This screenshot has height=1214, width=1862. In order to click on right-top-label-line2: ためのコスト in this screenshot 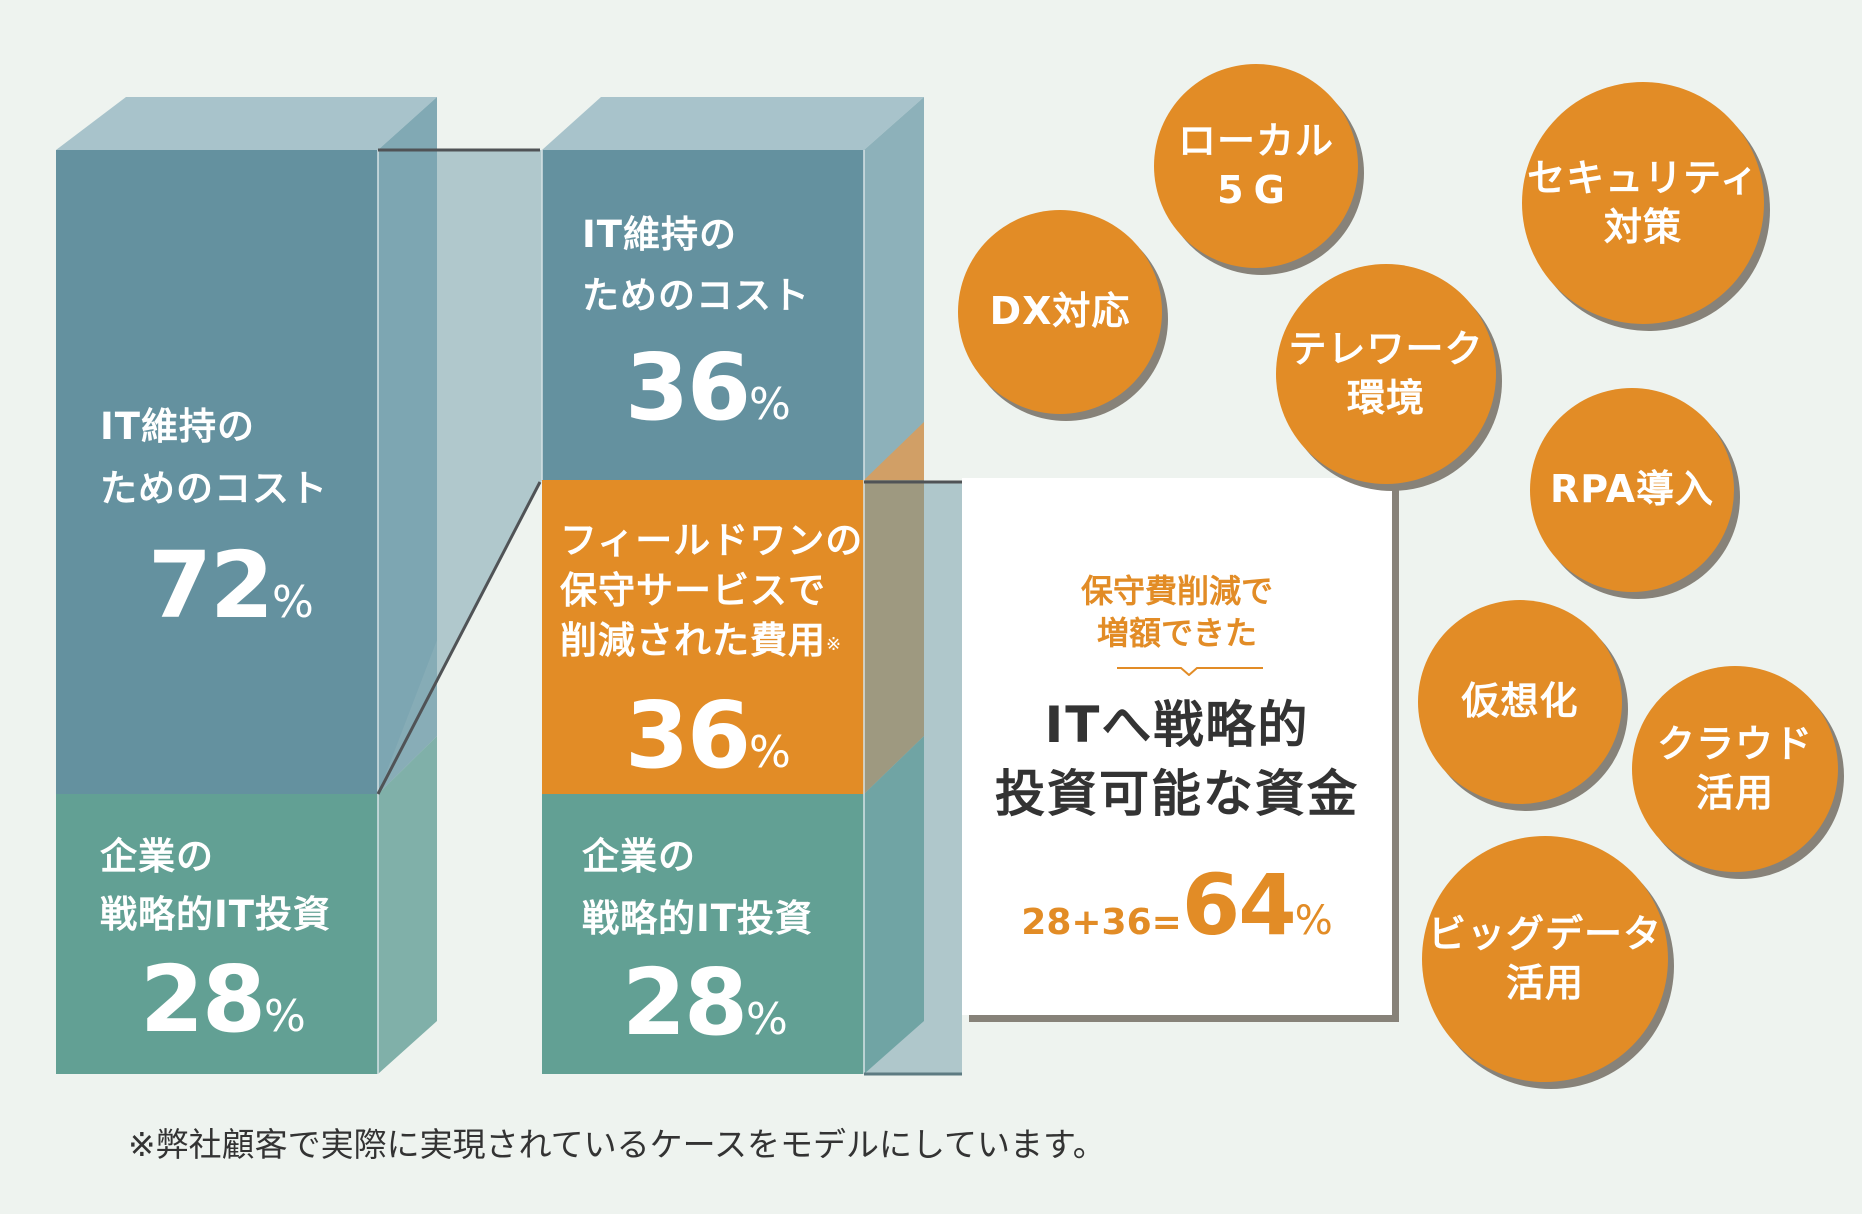, I will do `click(696, 295)`.